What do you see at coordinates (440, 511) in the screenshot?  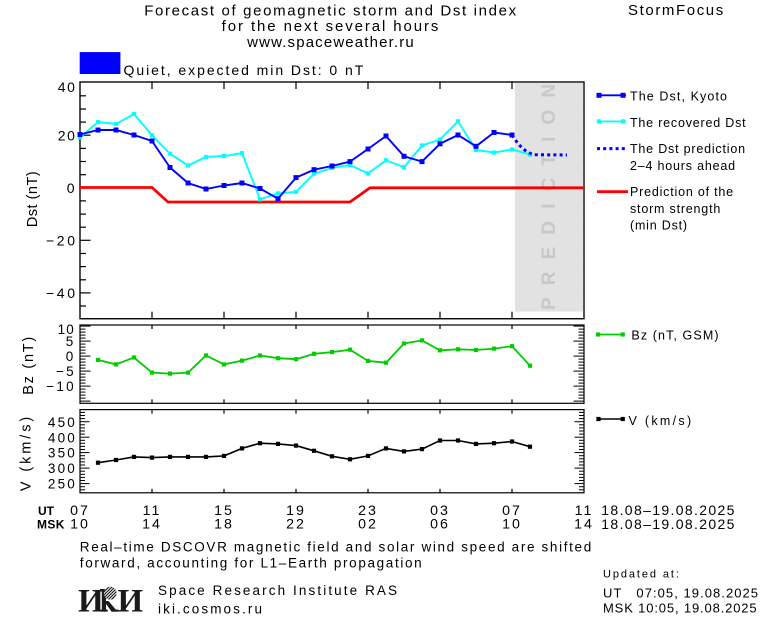 I see `svg-text: 03` at bounding box center [440, 511].